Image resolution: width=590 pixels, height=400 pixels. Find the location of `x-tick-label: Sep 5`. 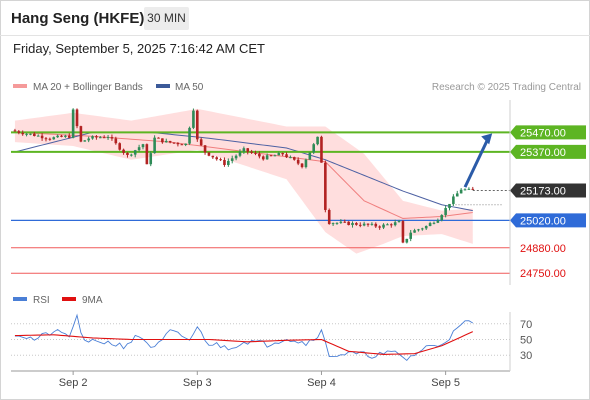

x-tick-label: Sep 5 is located at coordinates (445, 383).